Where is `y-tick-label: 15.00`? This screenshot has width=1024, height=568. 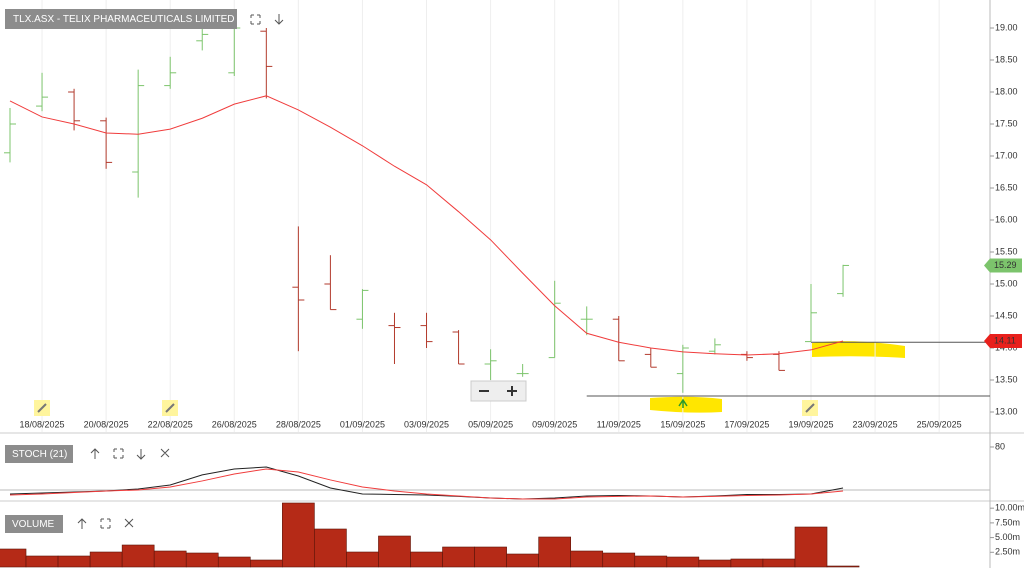
y-tick-label: 15.00 is located at coordinates (1006, 283).